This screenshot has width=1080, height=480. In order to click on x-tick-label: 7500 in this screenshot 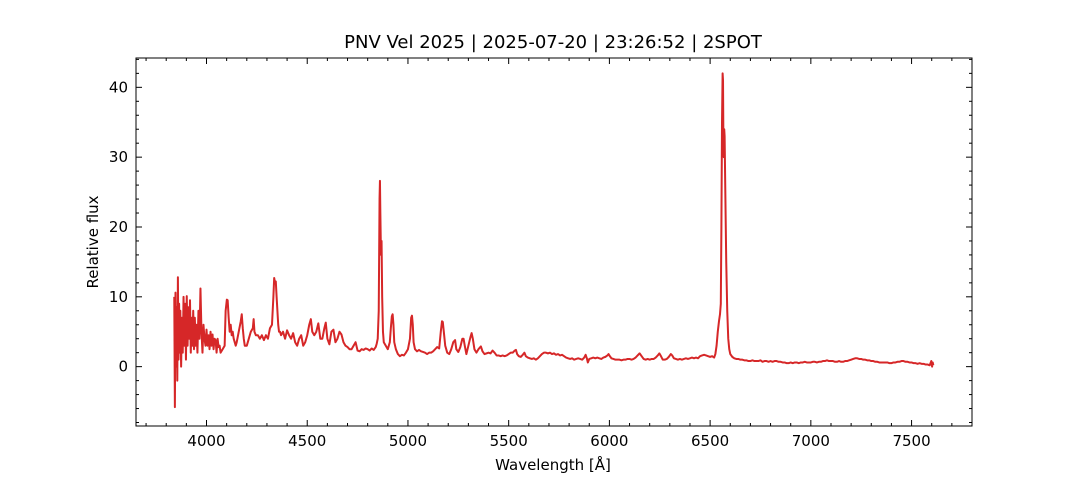, I will do `click(911, 441)`.